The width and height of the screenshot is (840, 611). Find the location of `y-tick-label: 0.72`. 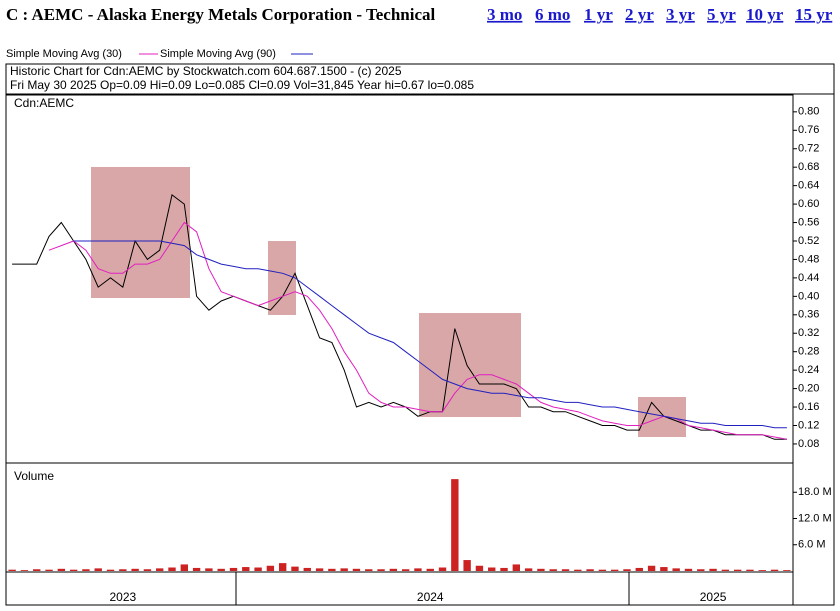

y-tick-label: 0.72 is located at coordinates (808, 149).